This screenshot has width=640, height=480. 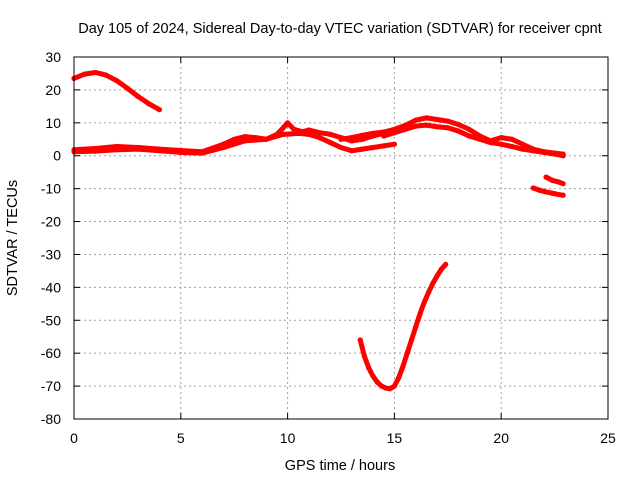 I want to click on x-tick-label: 0, so click(x=74, y=438).